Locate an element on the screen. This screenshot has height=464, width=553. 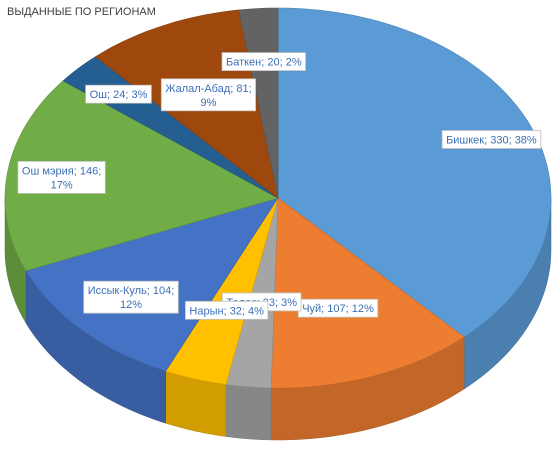
data-label-text-3-0: Нарын; 32; 4% is located at coordinates (226, 311).